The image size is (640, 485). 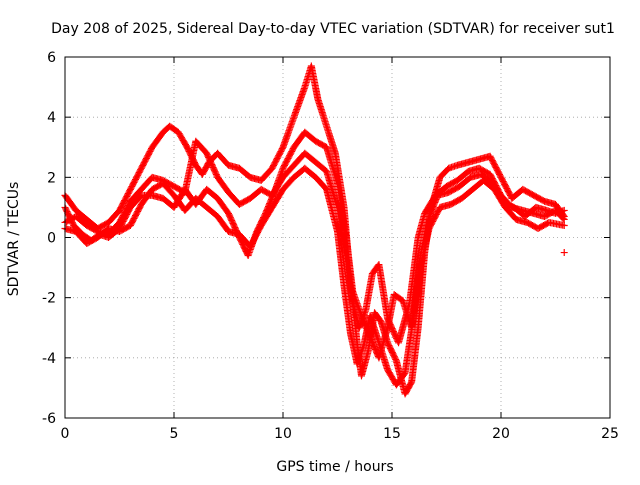 I want to click on x-tick-label: 5, so click(x=174, y=434).